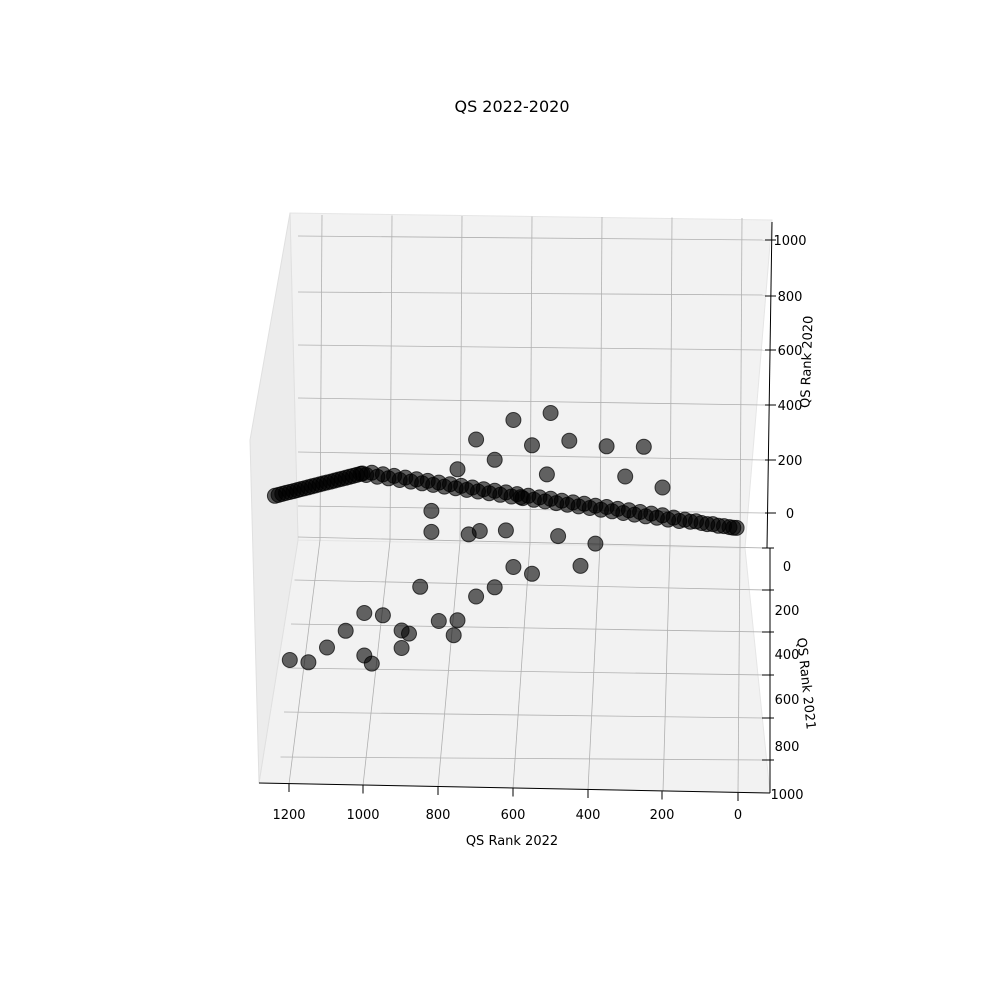 This screenshot has width=1000, height=1000. Describe the element at coordinates (512, 841) in the screenshot. I see `x-axis-label: QS Rank 2022` at that location.